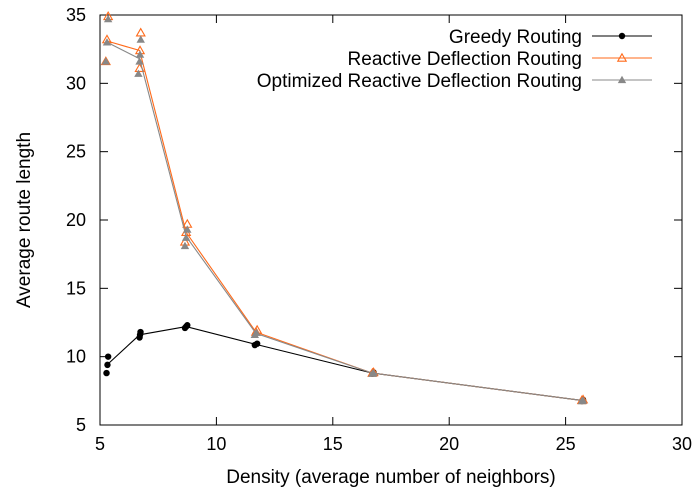 This screenshot has width=697, height=495. What do you see at coordinates (81, 425) in the screenshot?
I see `y-tick-label: 5` at bounding box center [81, 425].